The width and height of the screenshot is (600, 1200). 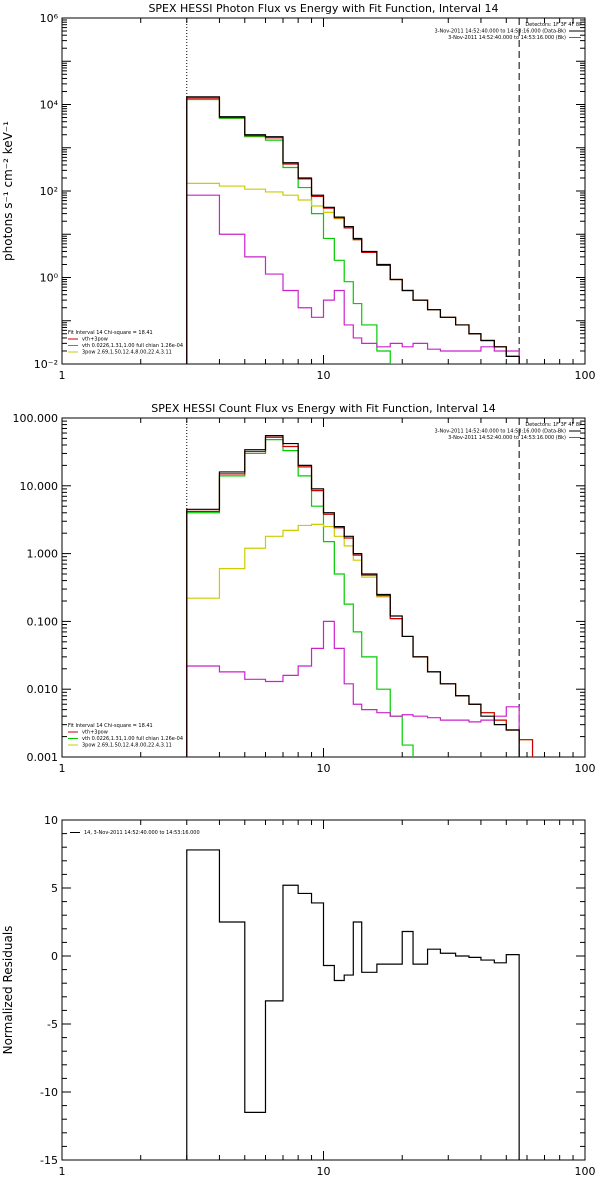 What do you see at coordinates (353, 1004) in the screenshot?
I see `series-residuals-line` at bounding box center [353, 1004].